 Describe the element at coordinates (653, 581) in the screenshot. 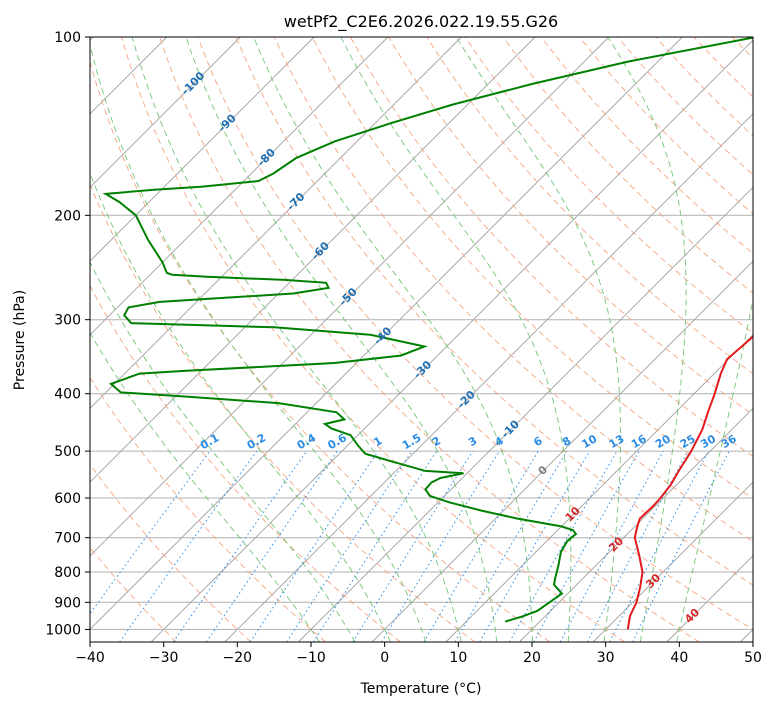

I see `warm-isotherm-label: 30` at that location.